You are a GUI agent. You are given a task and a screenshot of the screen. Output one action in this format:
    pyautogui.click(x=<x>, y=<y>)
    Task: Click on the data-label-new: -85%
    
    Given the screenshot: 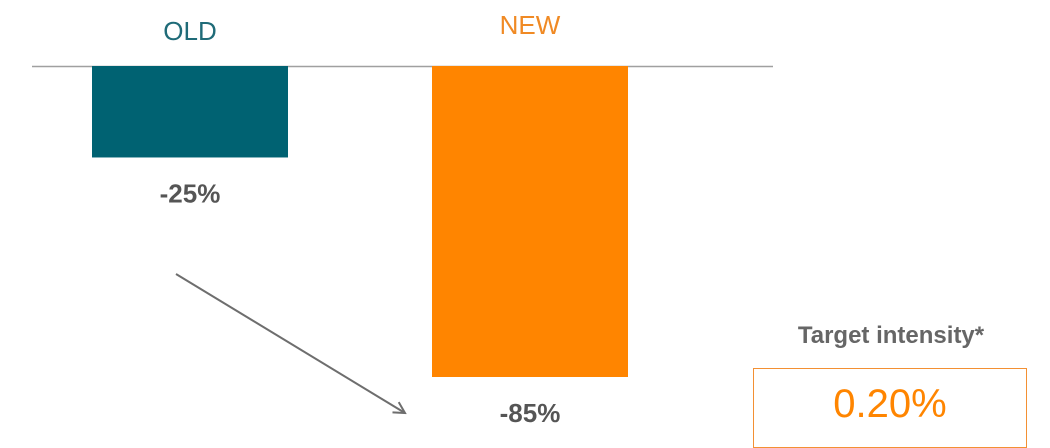 What is the action you would take?
    pyautogui.click(x=530, y=413)
    